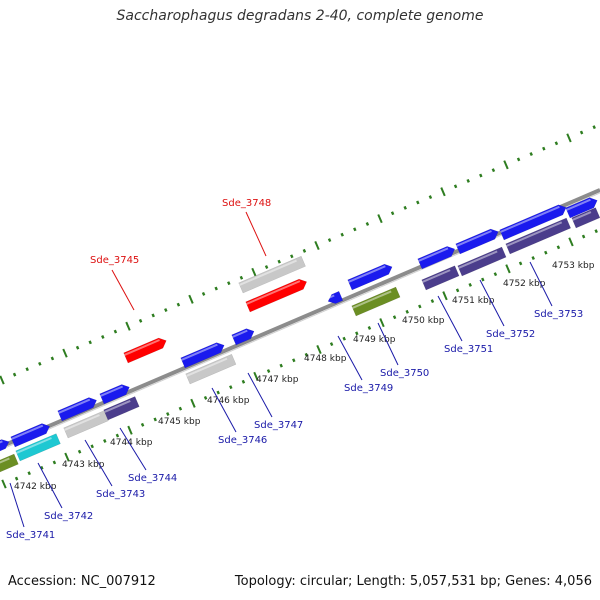  Describe the element at coordinates (573, 266) in the screenshot. I see `kbp-label: 4753 kbp` at that location.